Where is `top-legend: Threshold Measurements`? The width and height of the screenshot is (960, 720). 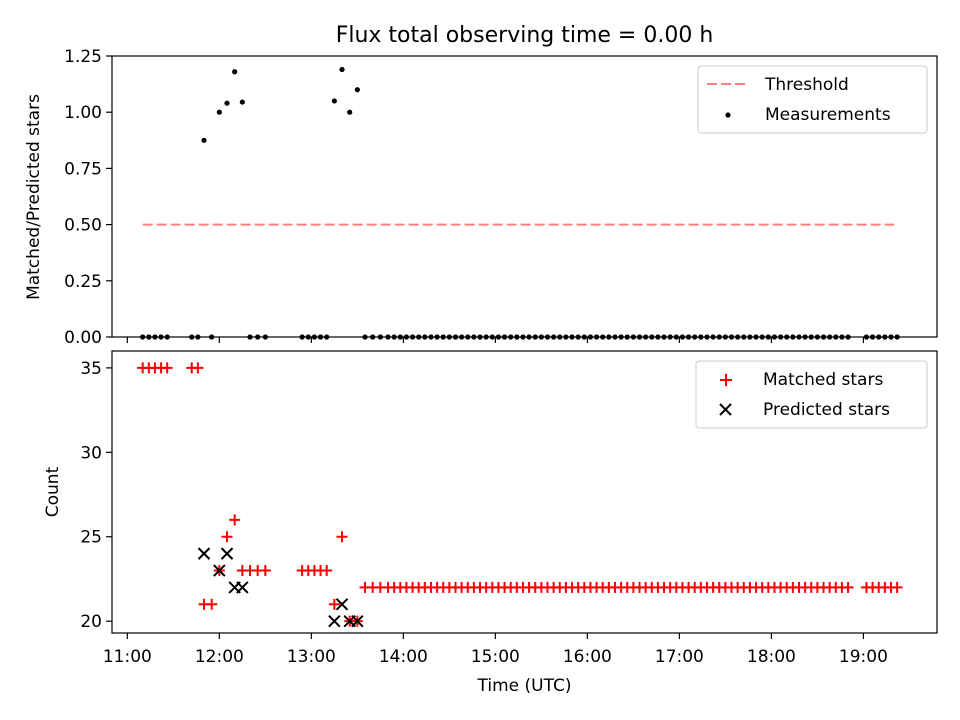
top-legend: Threshold Measurements is located at coordinates (812, 99).